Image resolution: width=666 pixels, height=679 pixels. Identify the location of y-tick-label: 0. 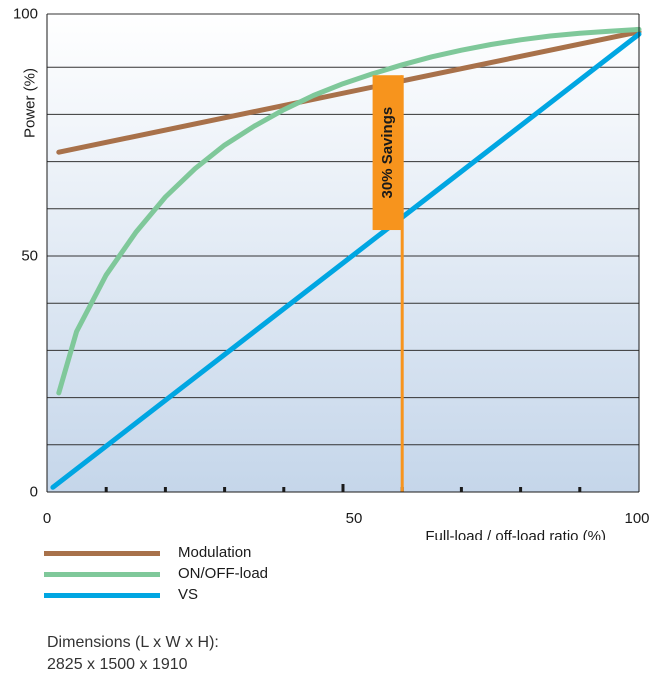
(34, 492).